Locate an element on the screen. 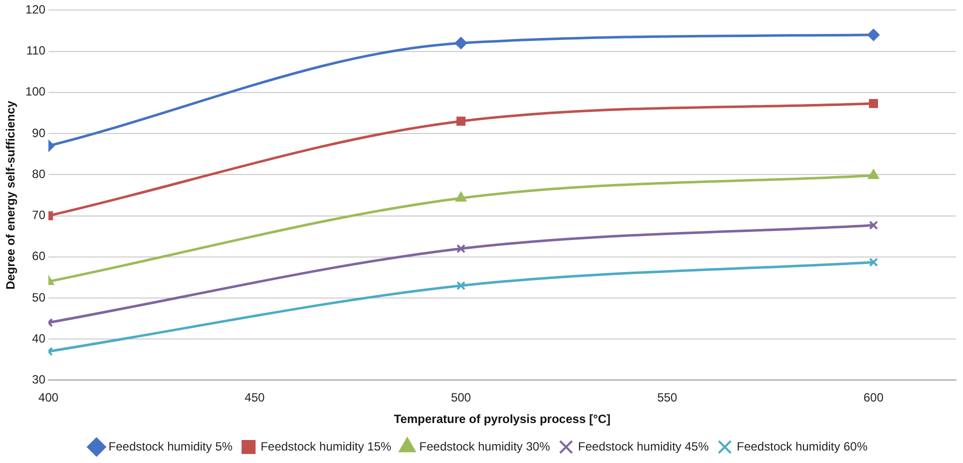  y-tick-label: 30 is located at coordinates (39, 379).